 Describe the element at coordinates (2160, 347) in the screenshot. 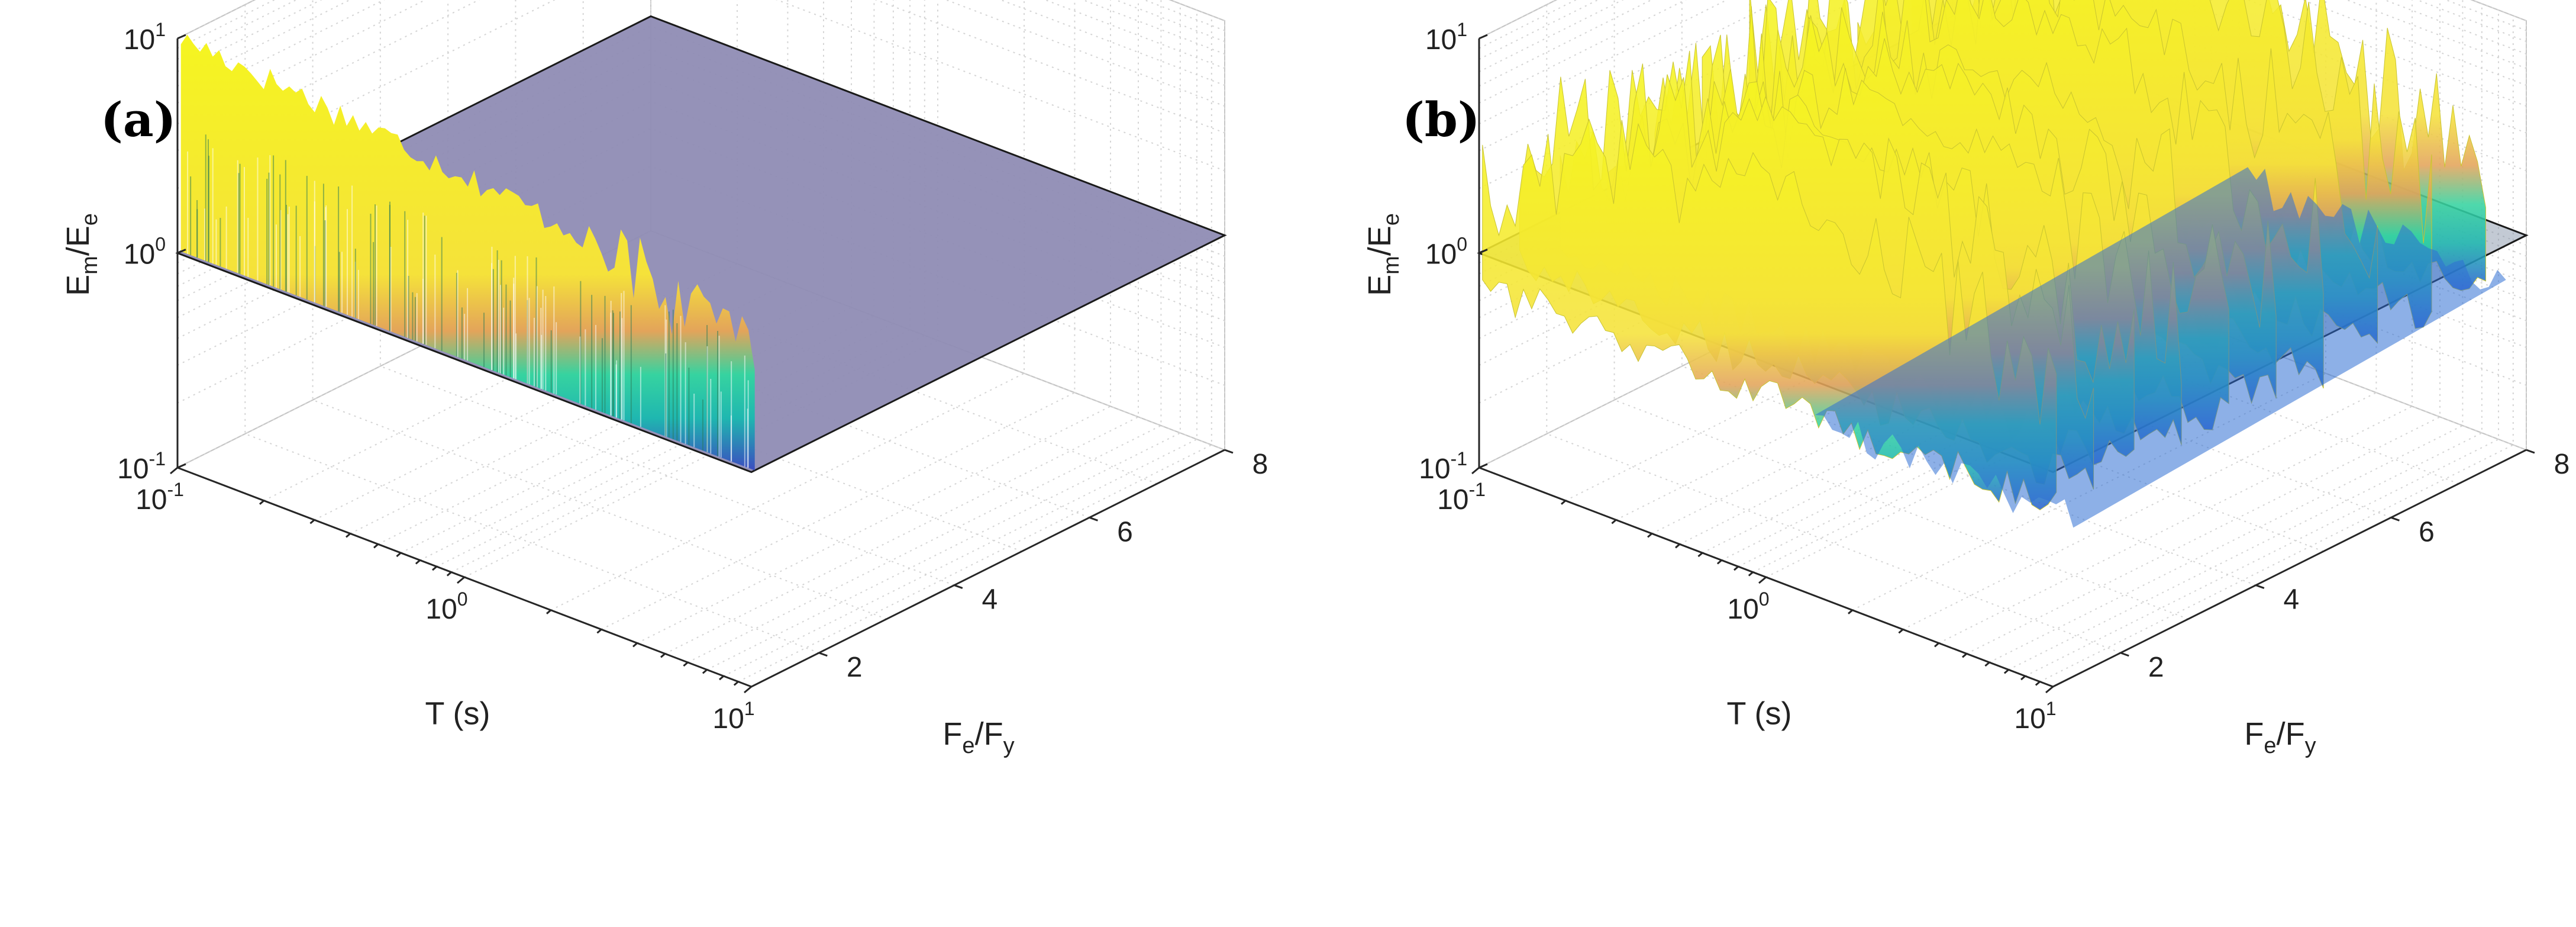

I see `surface-low-region` at that location.